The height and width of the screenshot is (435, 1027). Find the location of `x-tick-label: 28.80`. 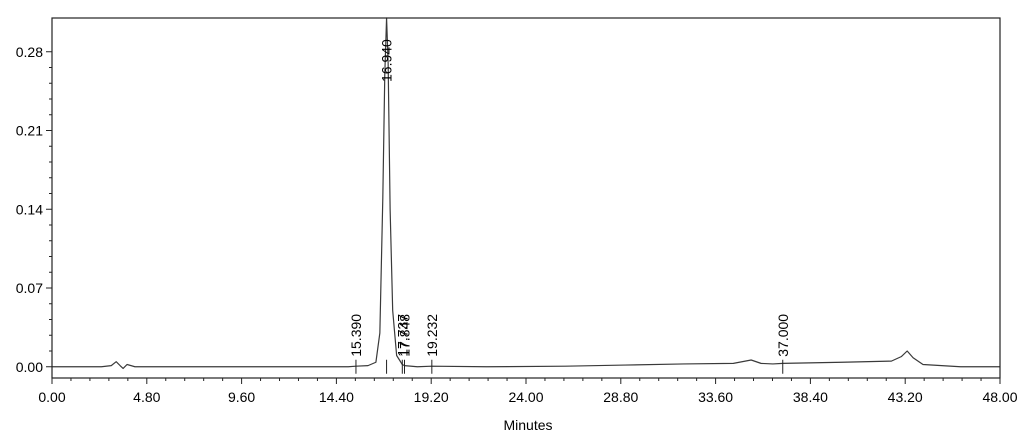

x-tick-label: 28.80 is located at coordinates (620, 397).